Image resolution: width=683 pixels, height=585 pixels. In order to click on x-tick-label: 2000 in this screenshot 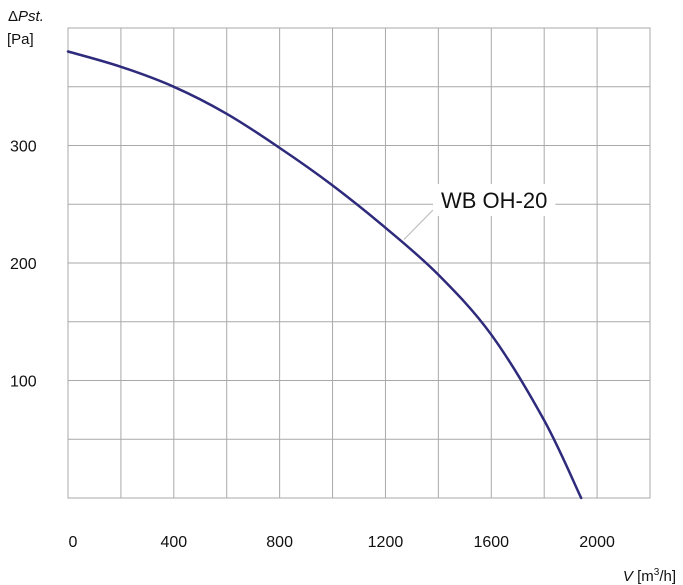, I will do `click(597, 542)`.